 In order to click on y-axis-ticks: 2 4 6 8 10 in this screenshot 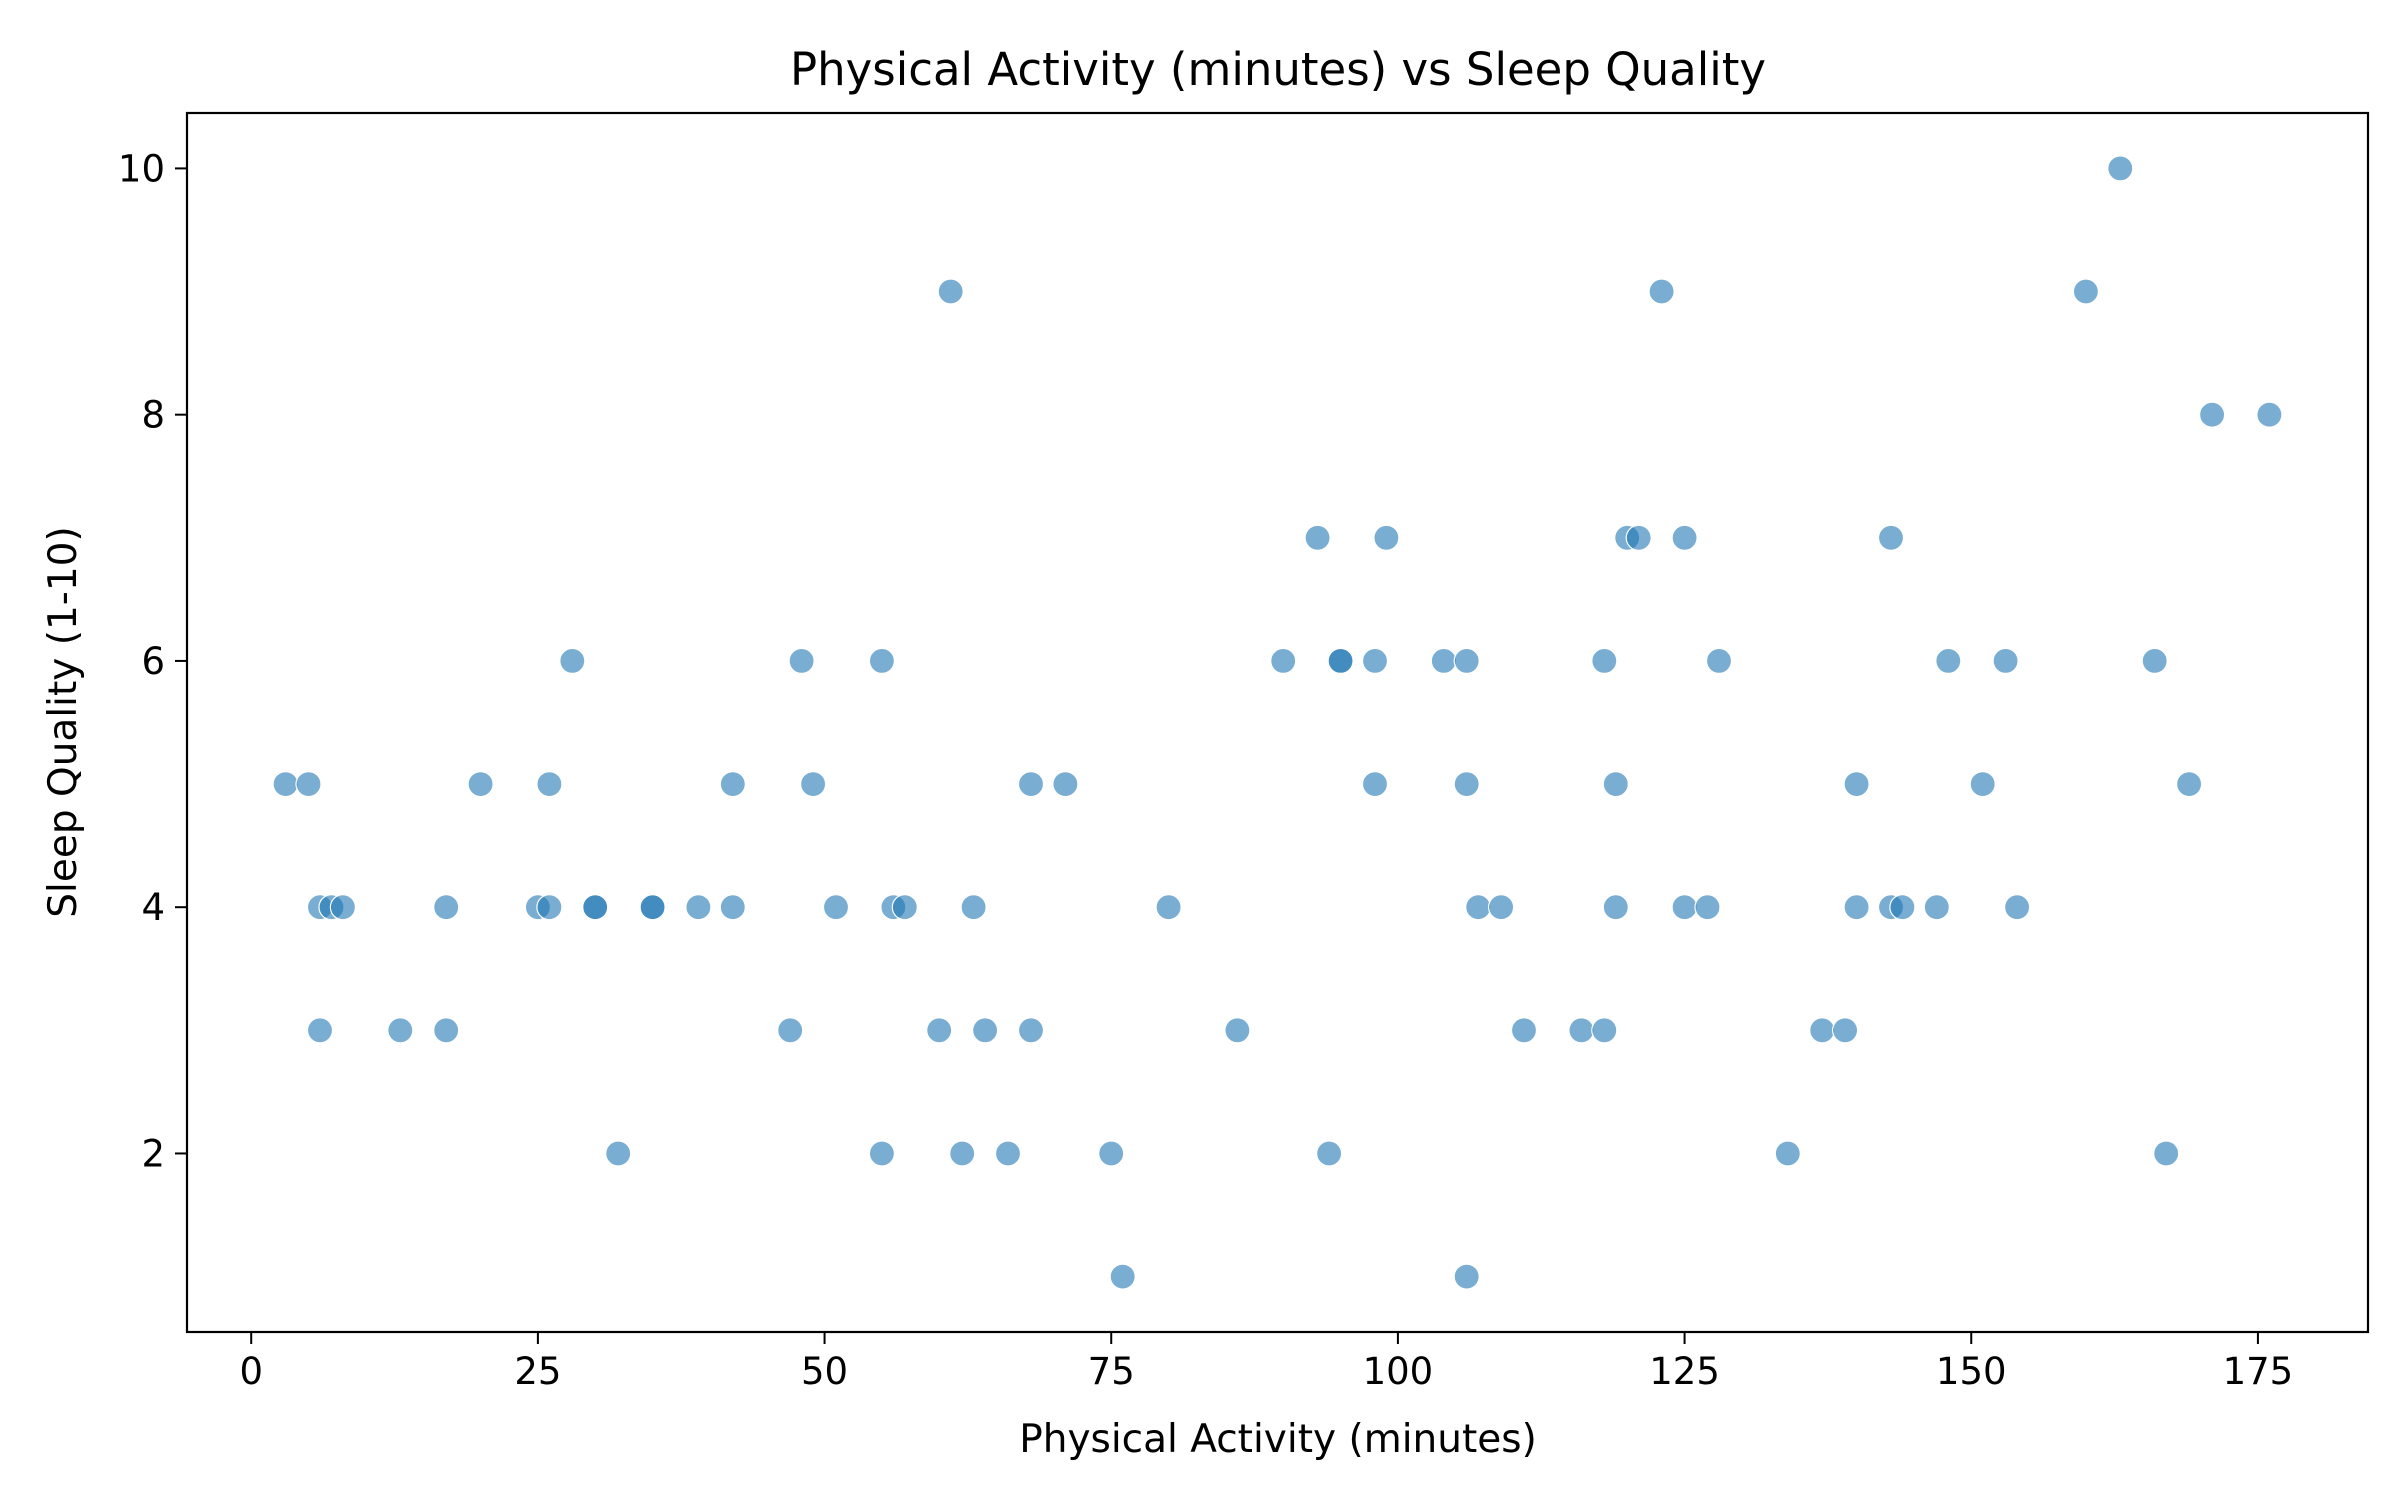, I will do `click(152, 661)`.